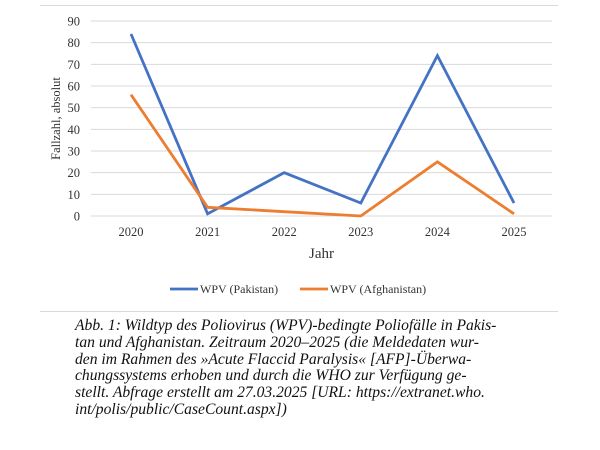  Describe the element at coordinates (239, 289) in the screenshot. I see `legend-label: WPV (Pakistan)` at that location.